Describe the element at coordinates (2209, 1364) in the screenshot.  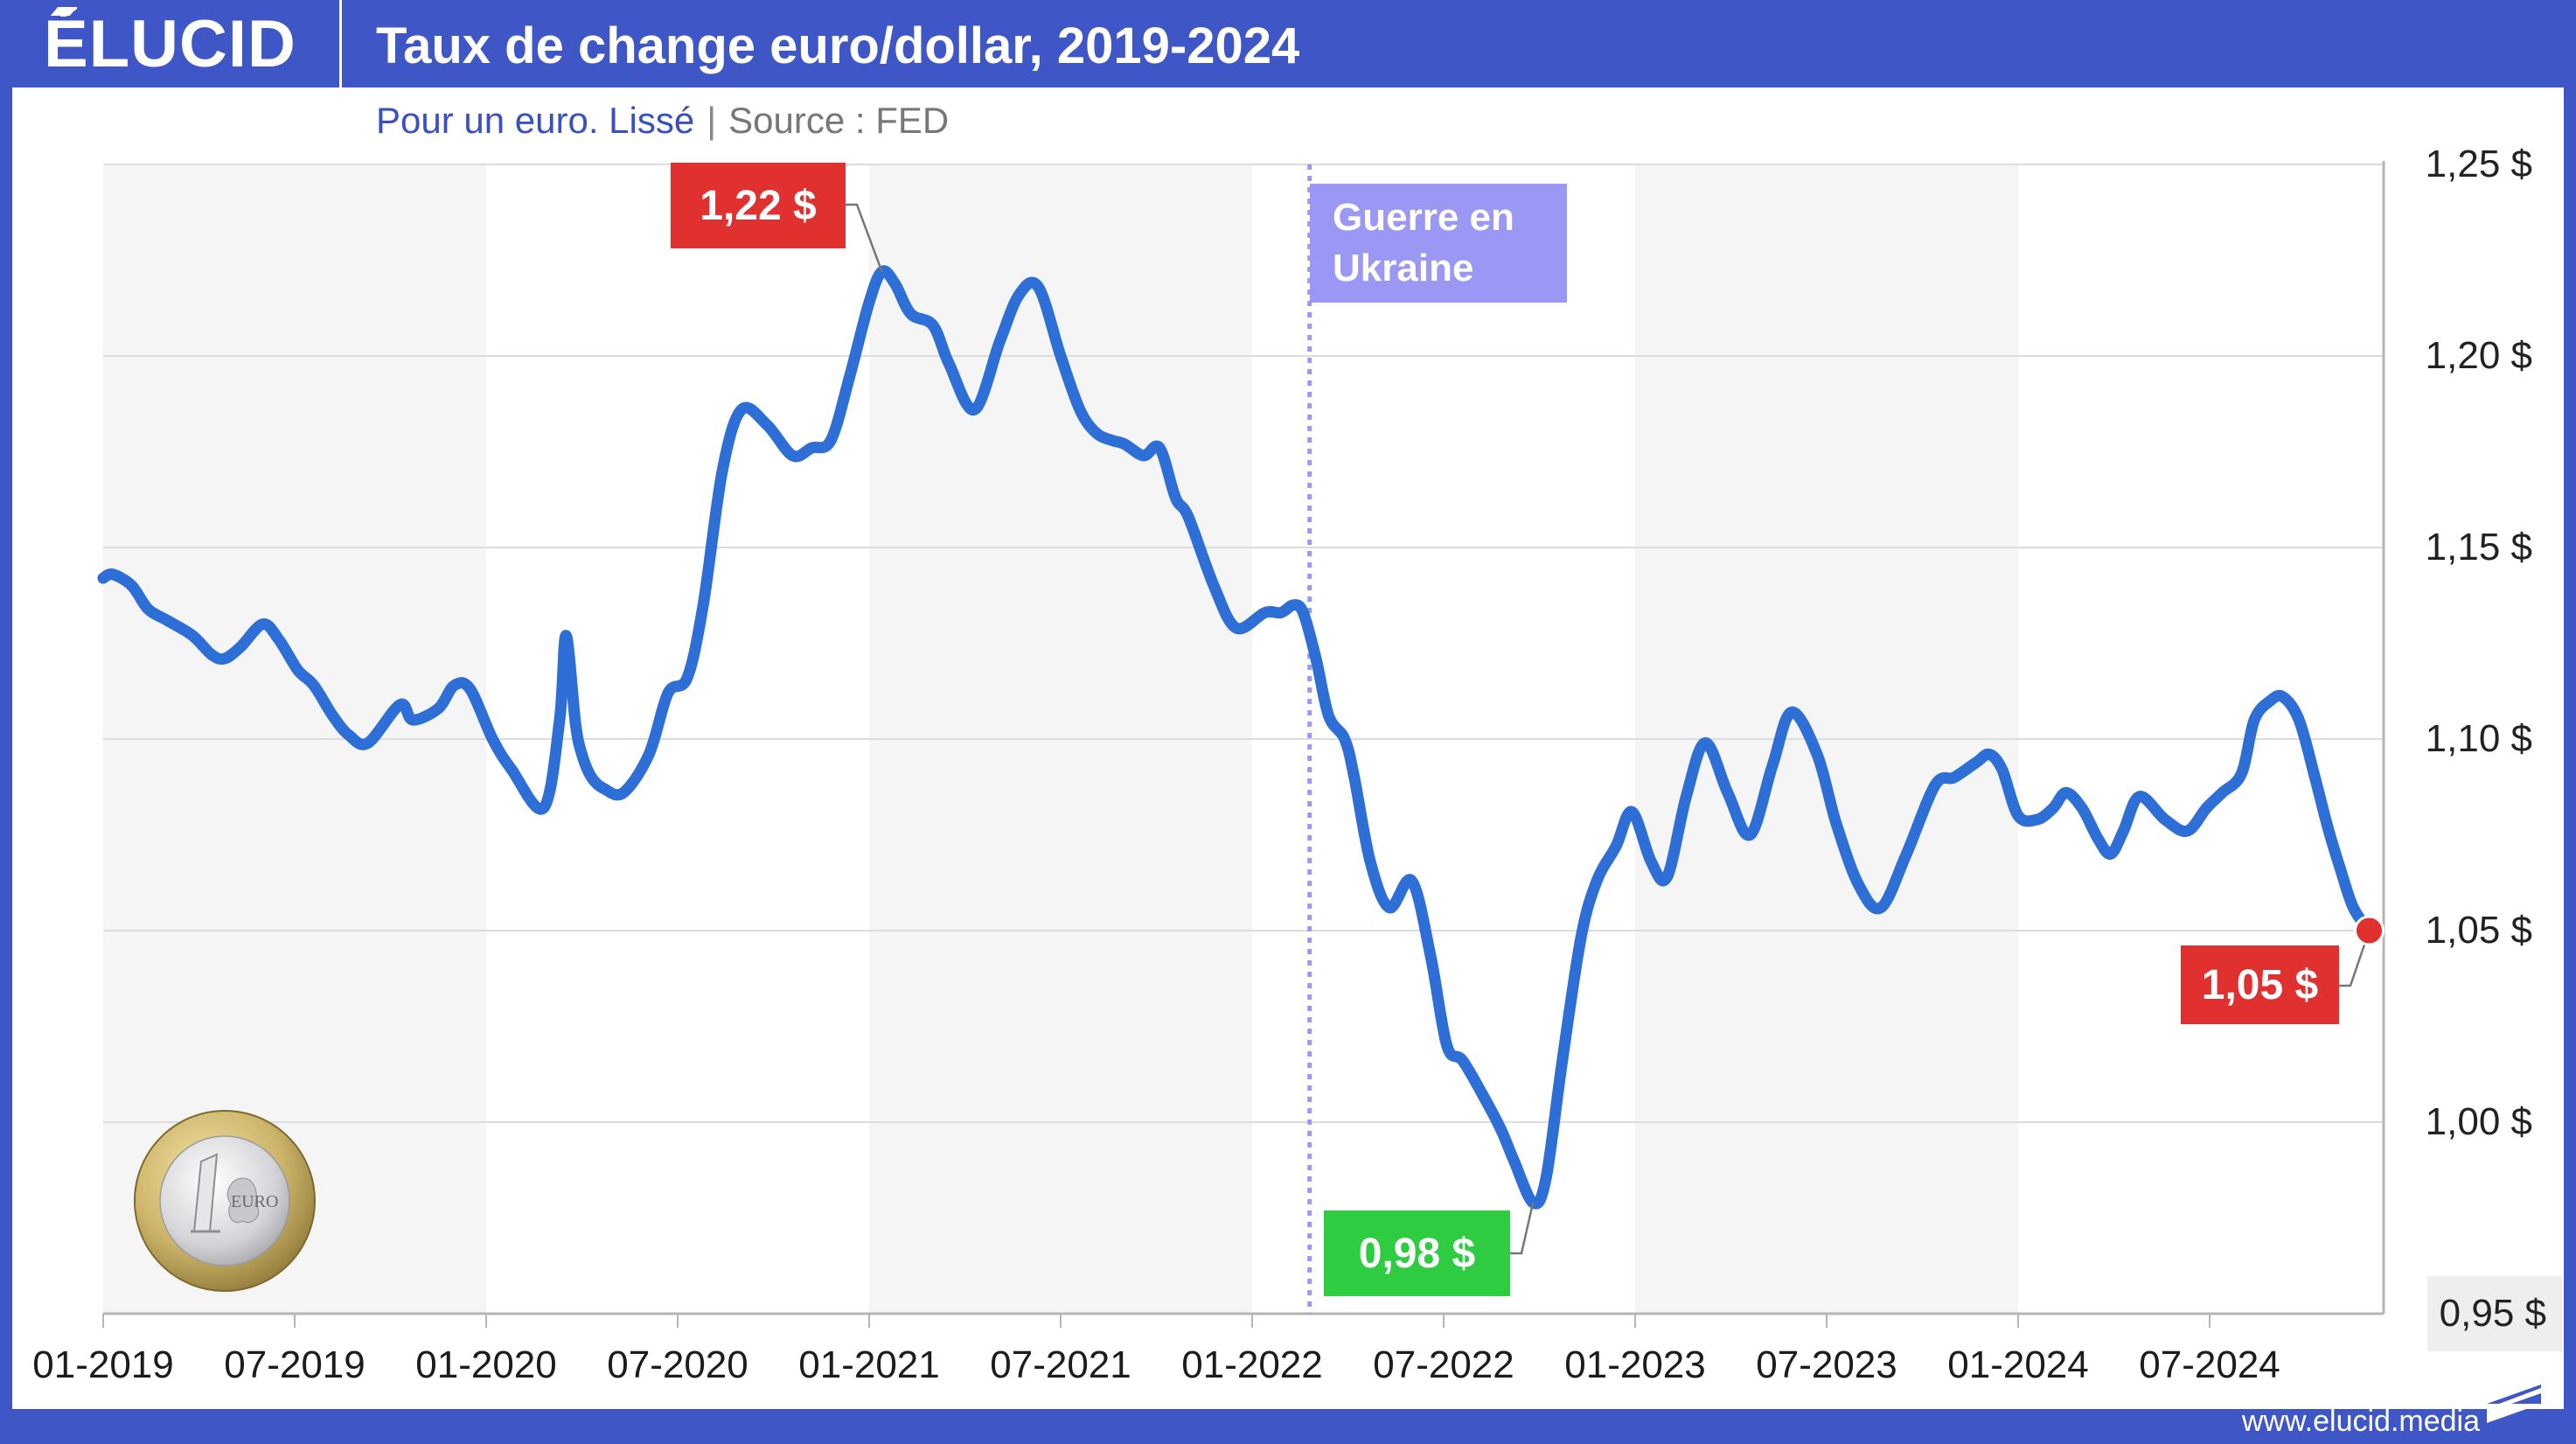
I see `x-tick-label: 07-2024` at that location.